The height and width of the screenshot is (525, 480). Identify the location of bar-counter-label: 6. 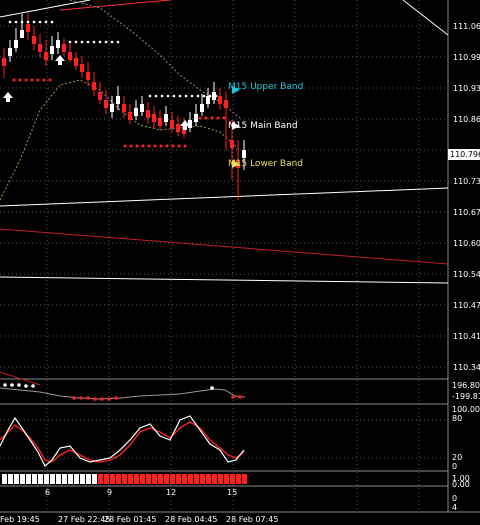
(48, 492).